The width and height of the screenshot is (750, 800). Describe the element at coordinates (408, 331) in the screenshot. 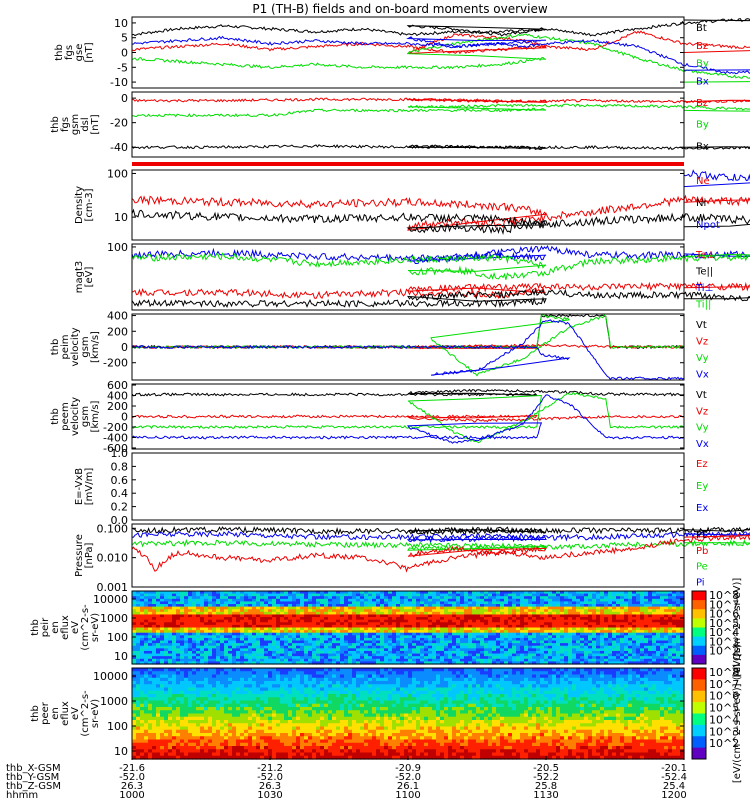

I see `series-Vt` at that location.